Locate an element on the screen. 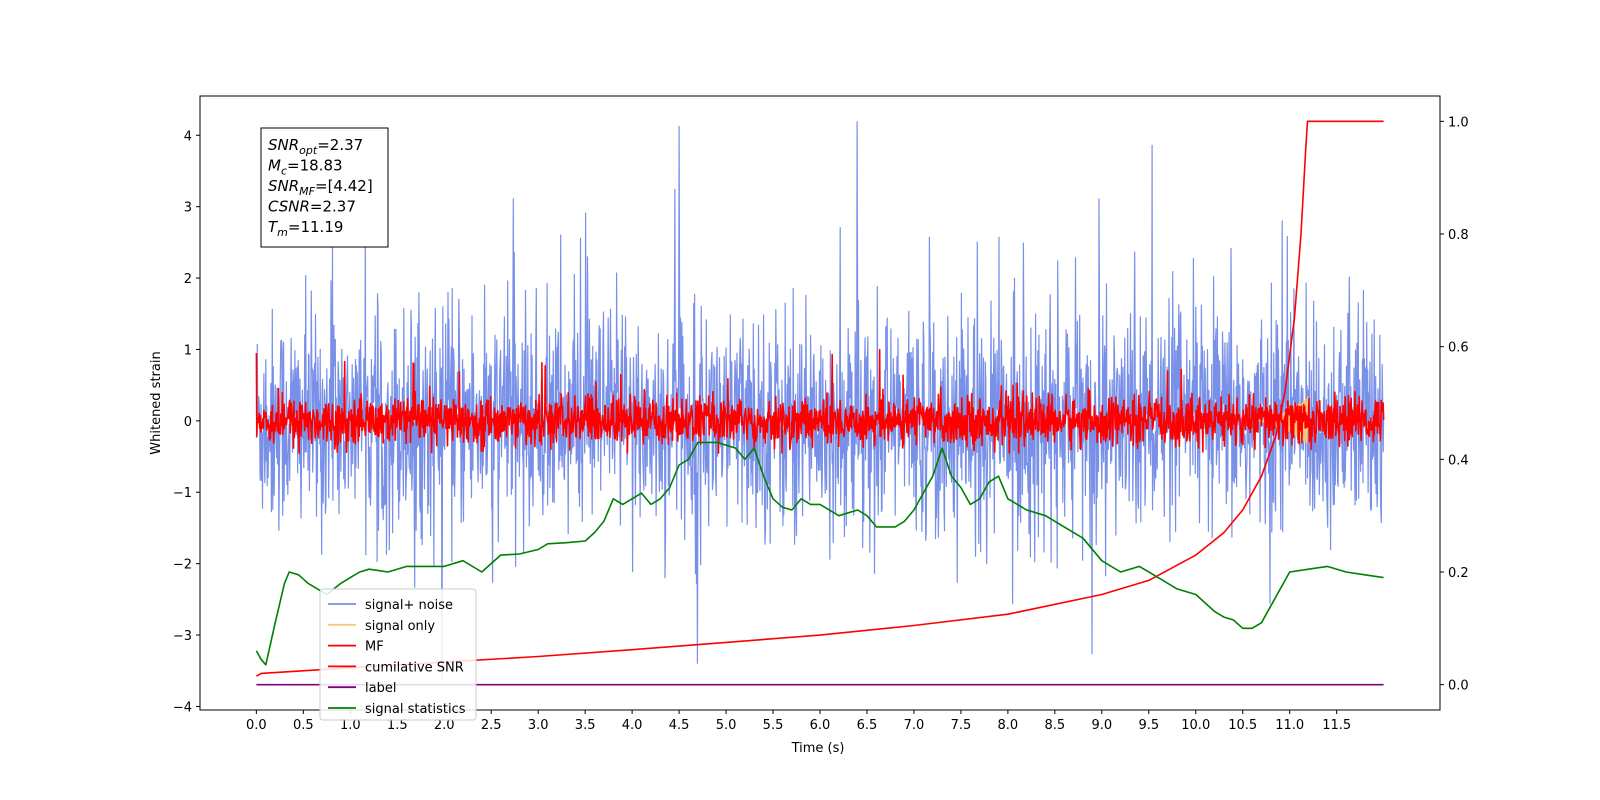 This screenshot has height=800, width=1600. y-axis-left: −4 −3 −2 −1 0 1 2 3 4 is located at coordinates (186, 422).